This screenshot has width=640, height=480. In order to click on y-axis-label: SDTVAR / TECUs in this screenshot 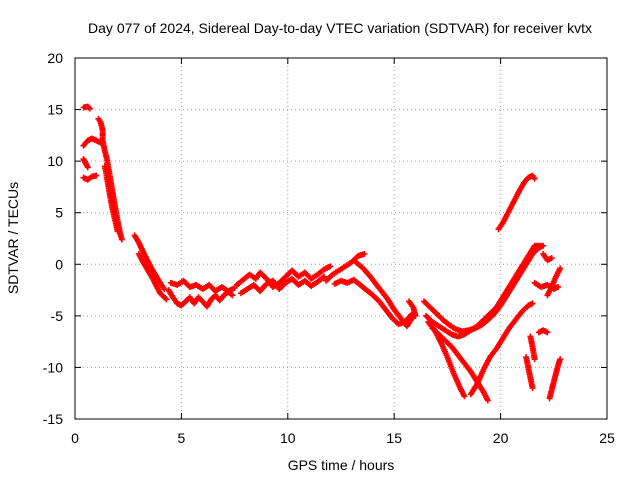, I will do `click(13, 238)`.